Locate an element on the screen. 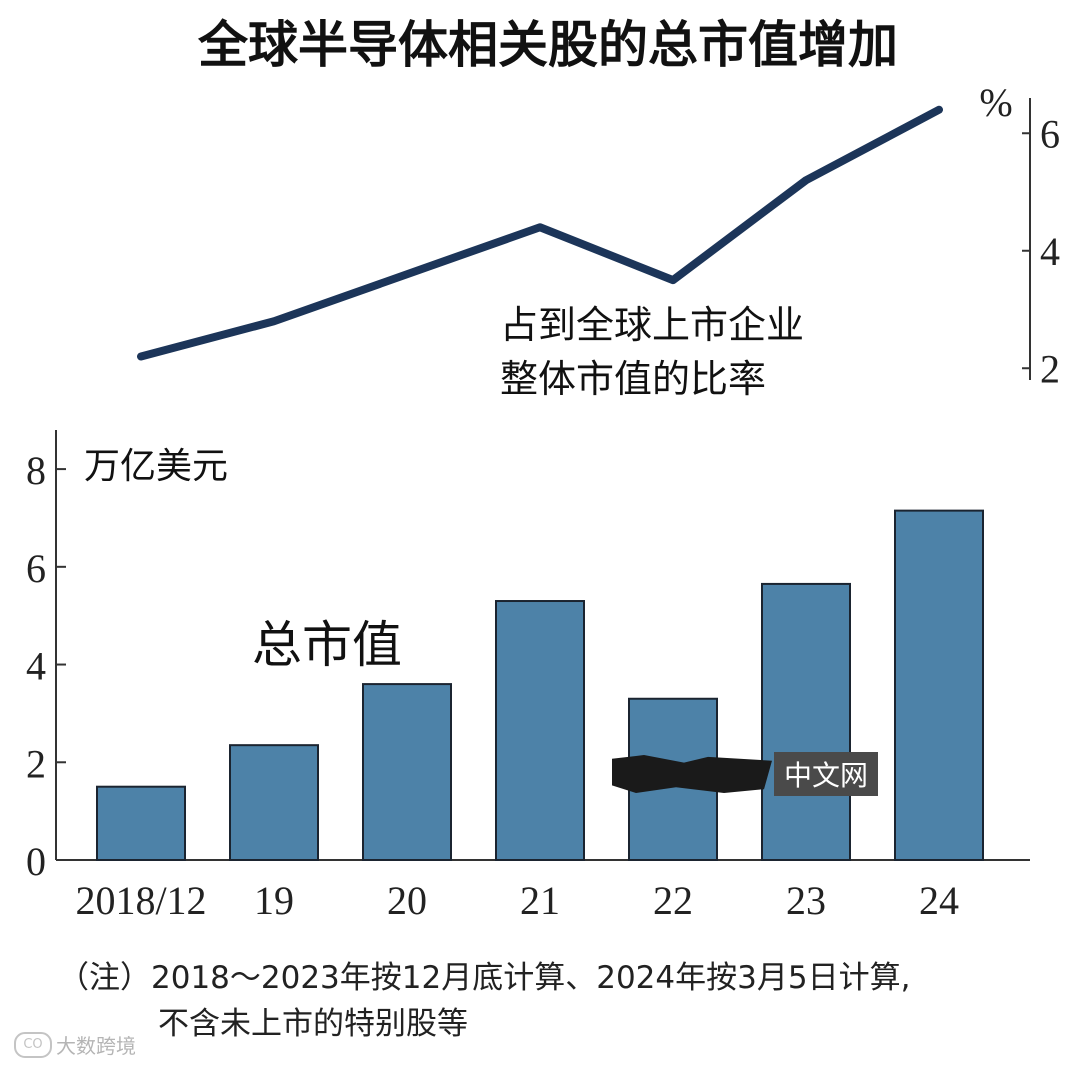 The width and height of the screenshot is (1080, 1067). line-label-2: 整体市值的比率 is located at coordinates (633, 379).